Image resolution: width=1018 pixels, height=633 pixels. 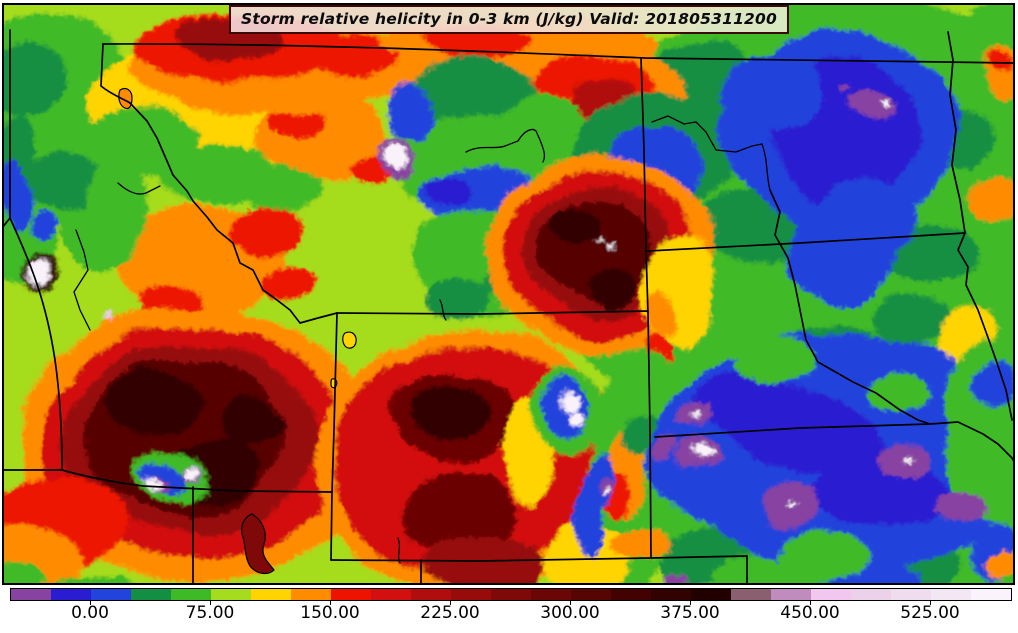 What do you see at coordinates (82, 280) in the screenshot?
I see `salmon-river` at bounding box center [82, 280].